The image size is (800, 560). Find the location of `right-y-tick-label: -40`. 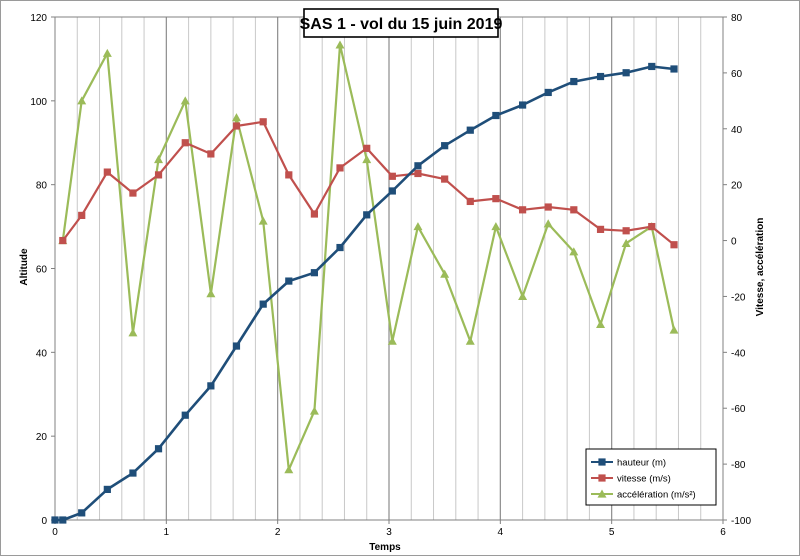

right-y-tick-label: -40 is located at coordinates (738, 353).